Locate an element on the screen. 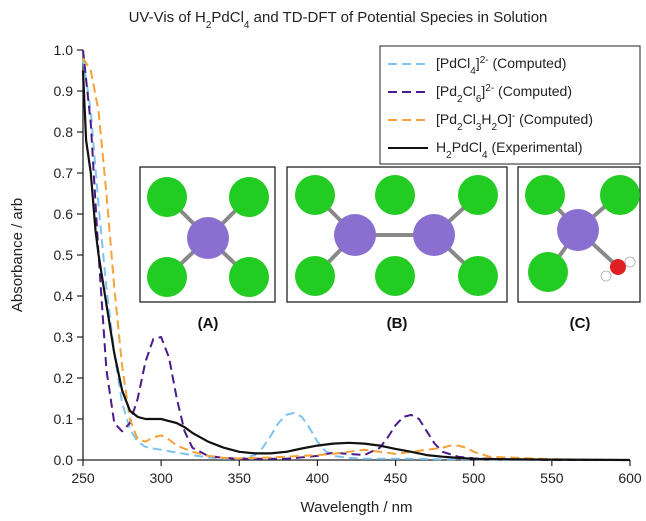 This screenshot has height=521, width=646. x-tick-label: 400 is located at coordinates (318, 478).